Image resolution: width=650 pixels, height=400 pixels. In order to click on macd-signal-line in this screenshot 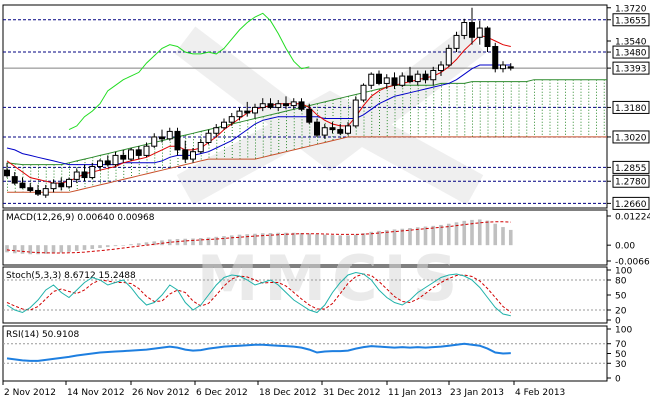, I will do `click(258, 237)`.